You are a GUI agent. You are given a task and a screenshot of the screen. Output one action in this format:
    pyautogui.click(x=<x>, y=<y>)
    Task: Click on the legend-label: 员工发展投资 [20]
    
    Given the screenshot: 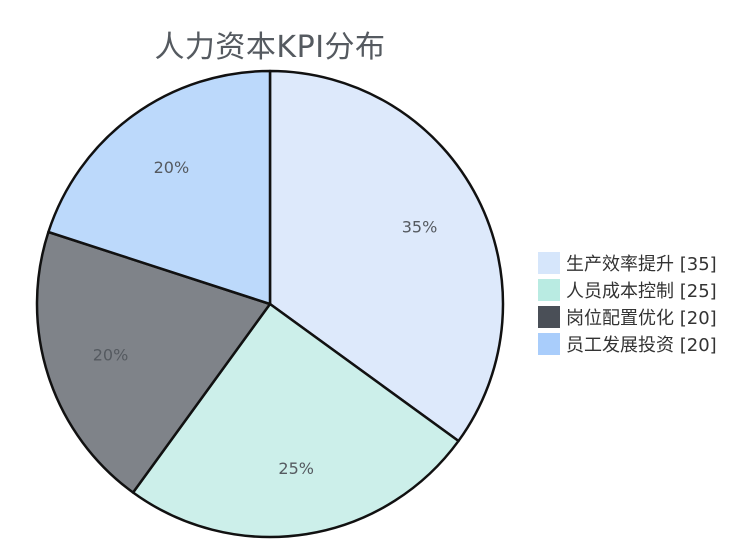 What is the action you would take?
    pyautogui.click(x=641, y=345)
    